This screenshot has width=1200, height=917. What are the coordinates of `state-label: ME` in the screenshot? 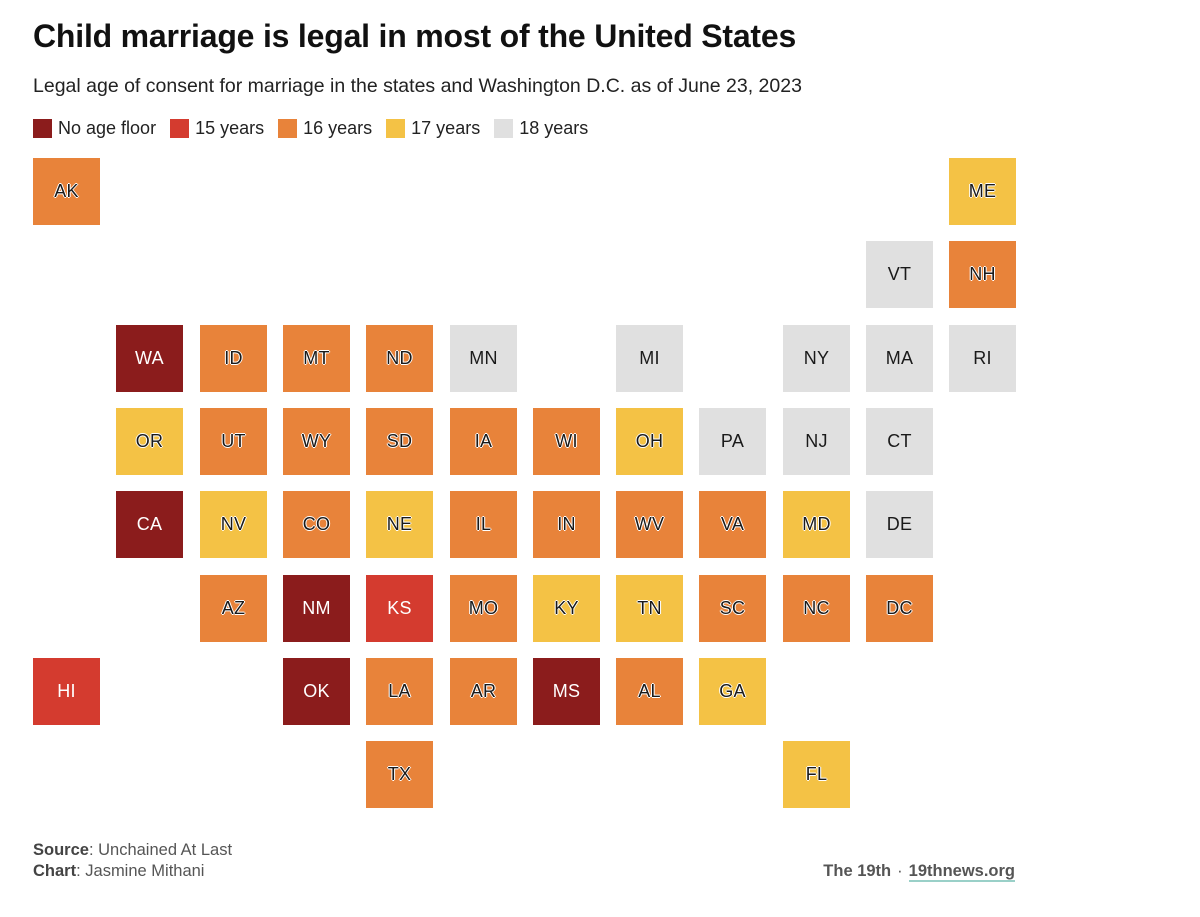 It's located at (982, 191).